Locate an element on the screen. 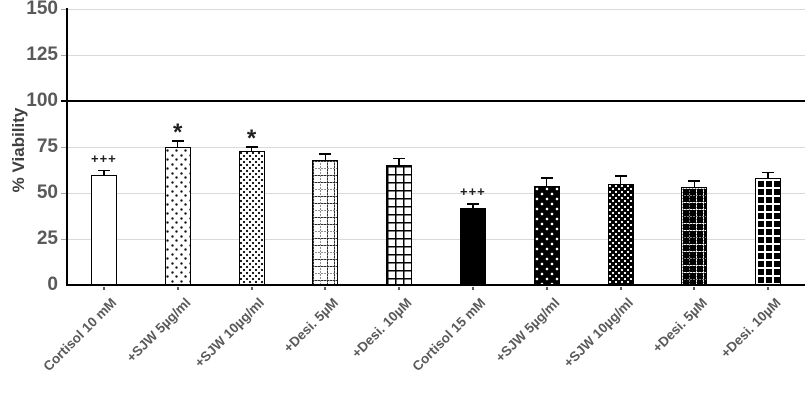  x-axis-line is located at coordinates (435, 285).